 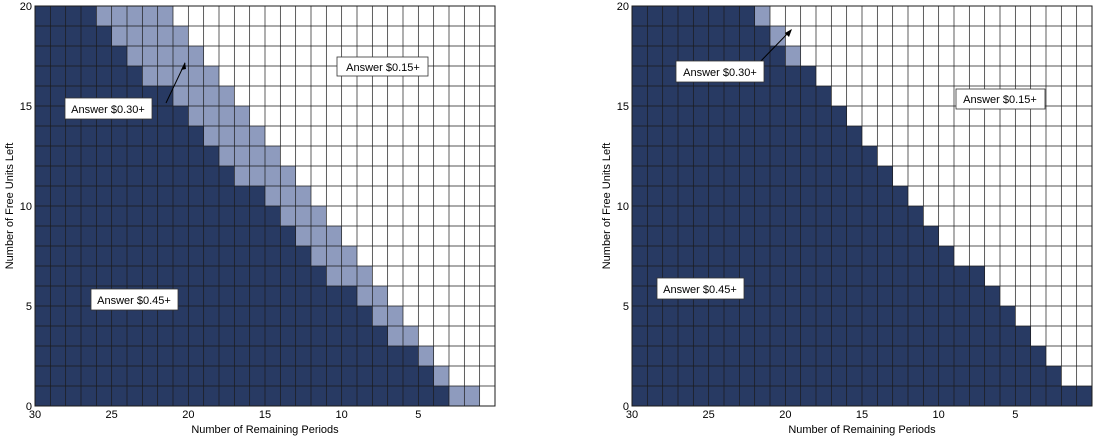 I want to click on y-axis-label: Number of Free Units Left, so click(x=607, y=206).